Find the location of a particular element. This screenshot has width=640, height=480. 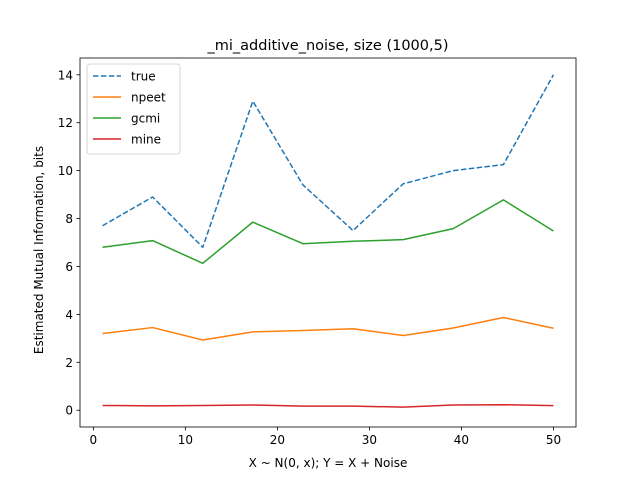

x-tick-label: 40 is located at coordinates (461, 440).